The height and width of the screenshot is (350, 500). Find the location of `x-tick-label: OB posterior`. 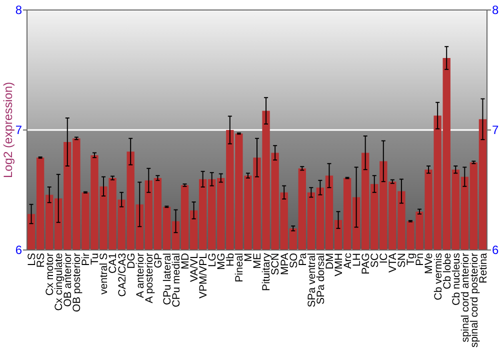

x-tick-label: OB posterior is located at coordinates (77, 282).